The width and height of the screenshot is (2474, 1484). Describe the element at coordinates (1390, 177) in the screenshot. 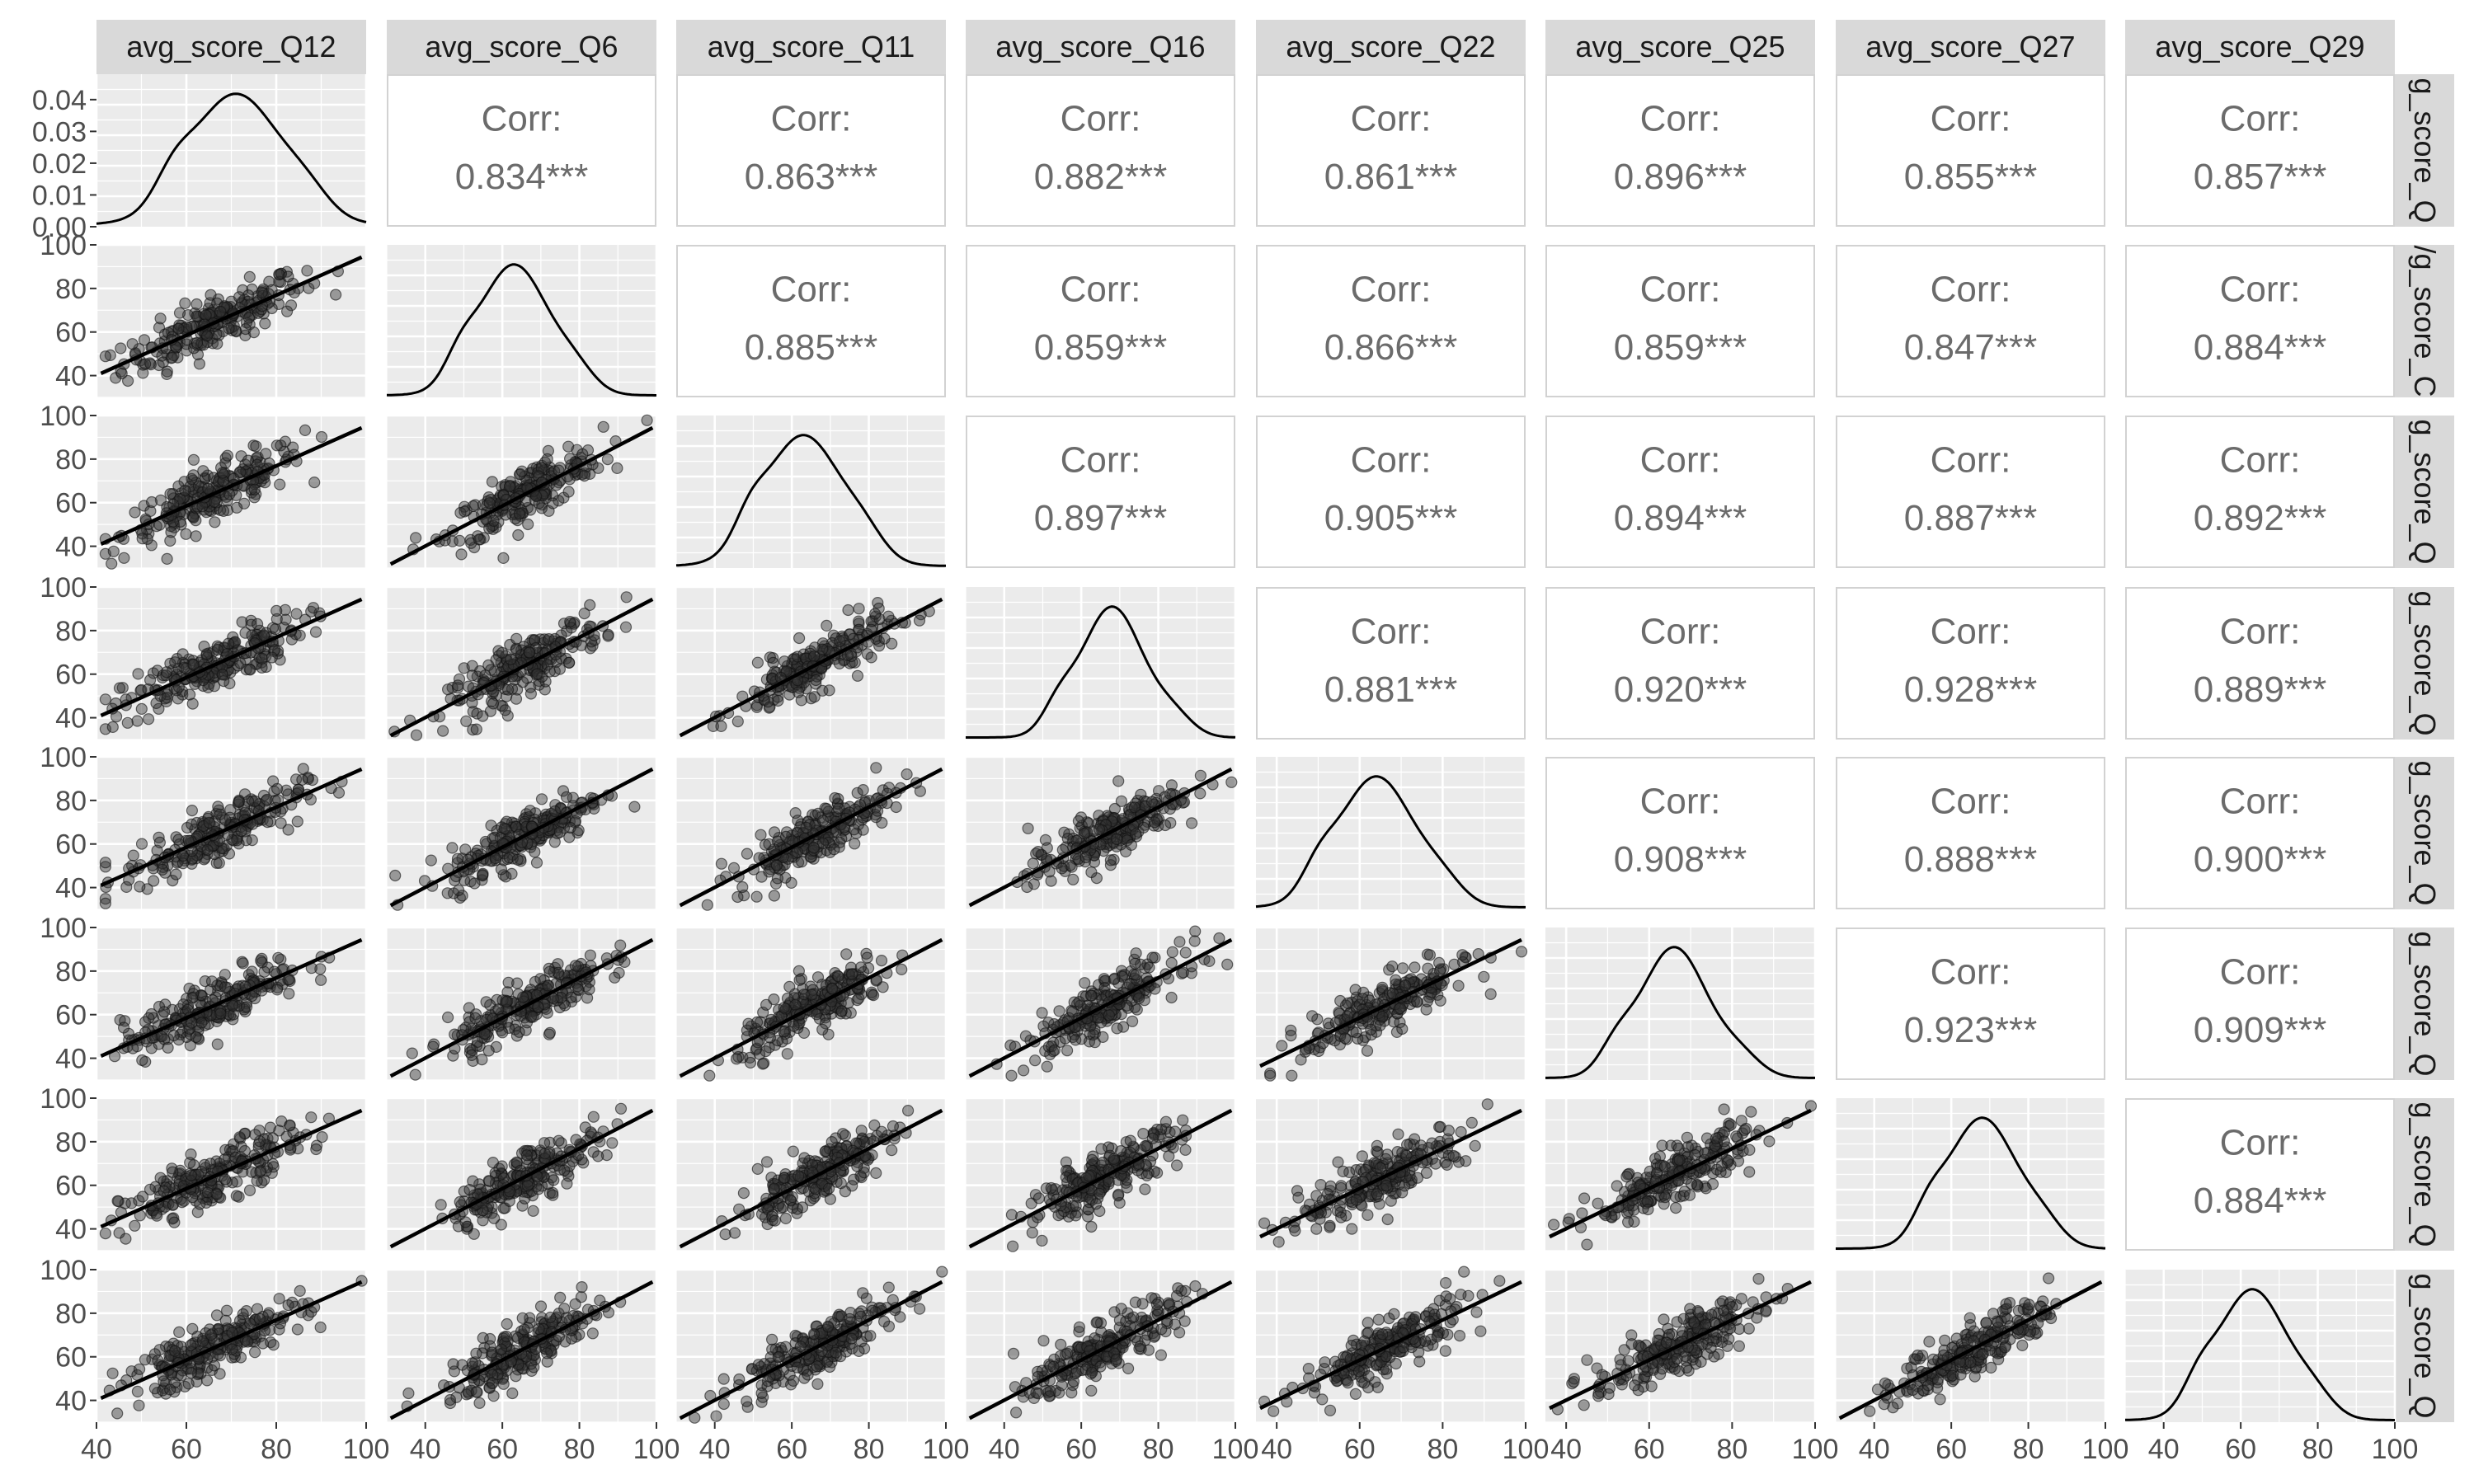

I see `corr-value: 0.861***` at that location.